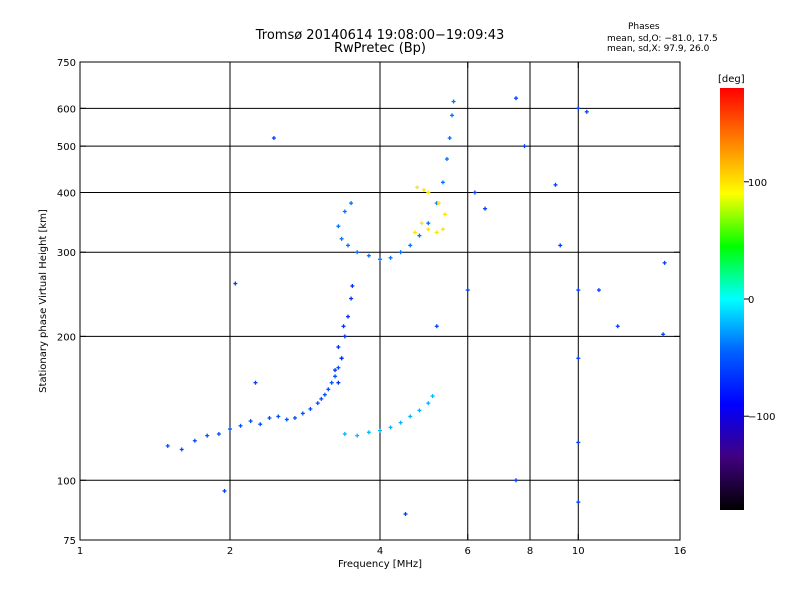  Describe the element at coordinates (66, 63) in the screenshot. I see `y-tick-label: 750` at that location.